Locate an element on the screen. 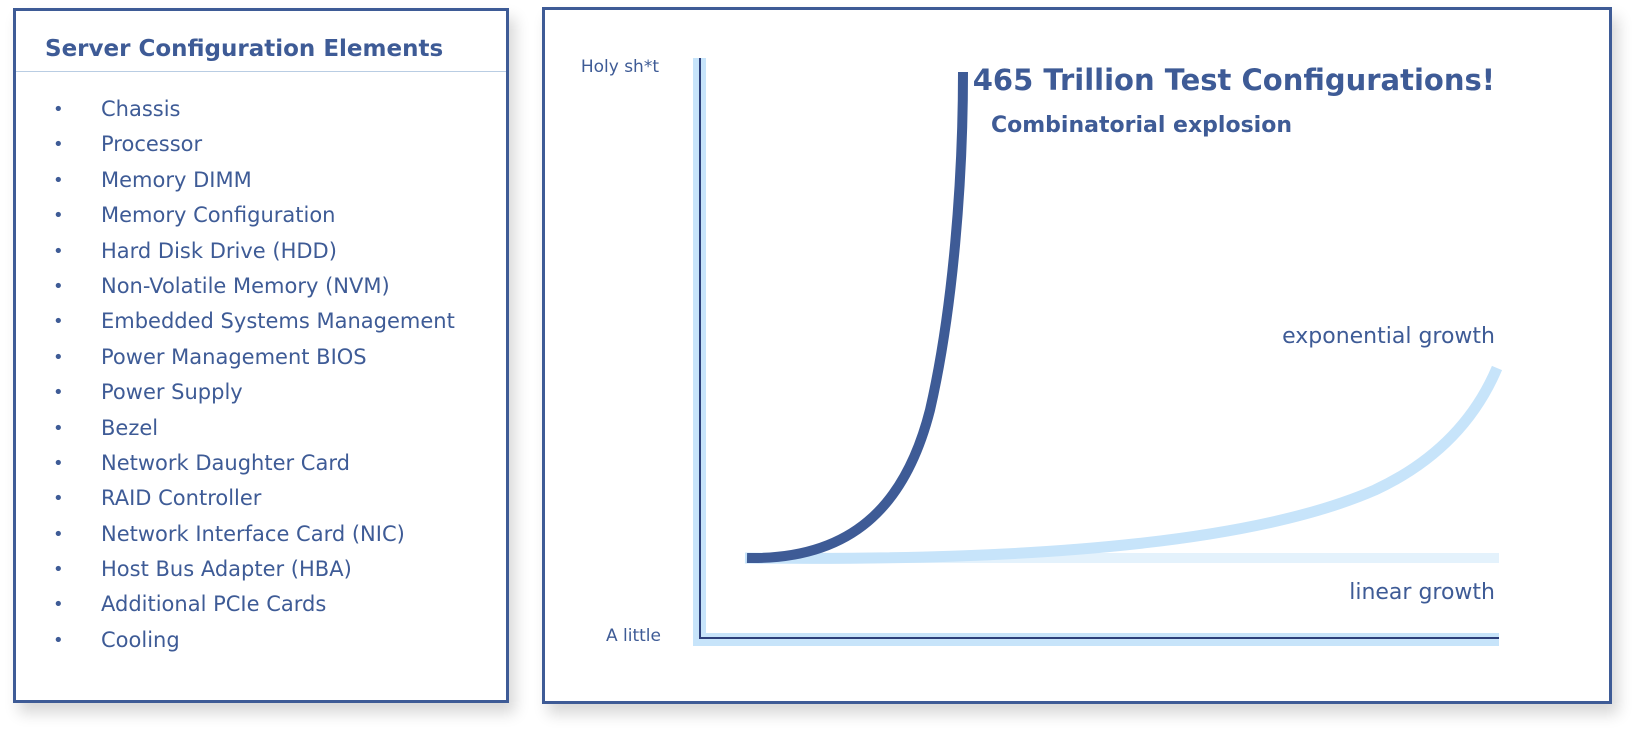 The image size is (1640, 738). subheadline: Combinatorial explosion is located at coordinates (1141, 125).